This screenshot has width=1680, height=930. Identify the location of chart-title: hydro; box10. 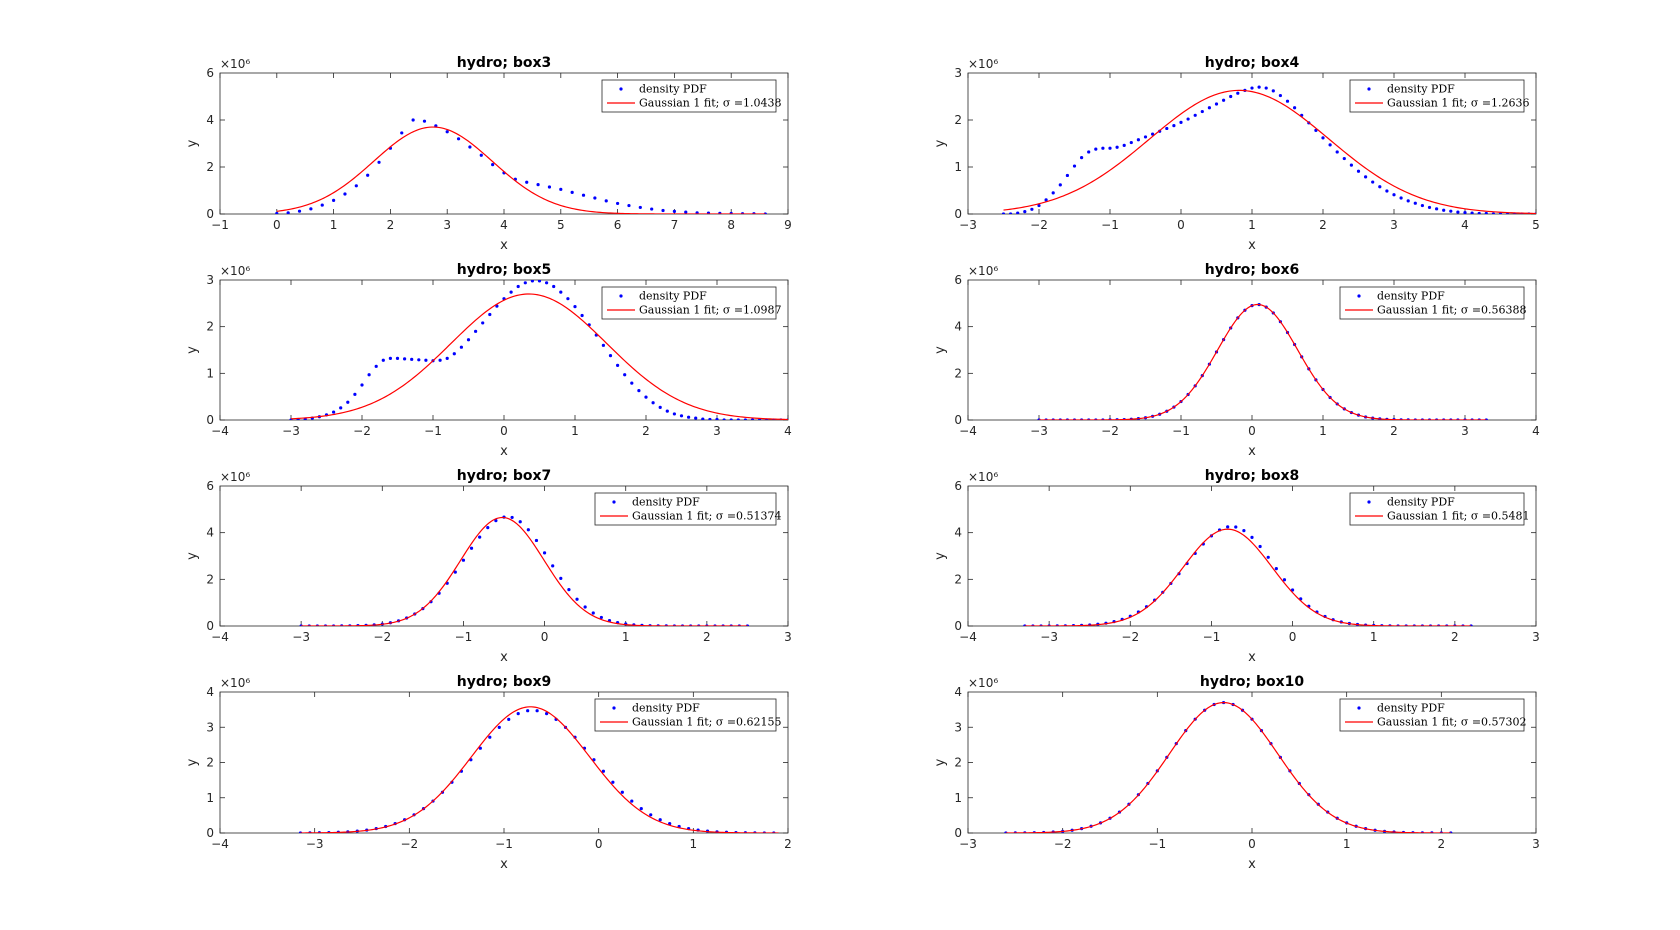
(1252, 682).